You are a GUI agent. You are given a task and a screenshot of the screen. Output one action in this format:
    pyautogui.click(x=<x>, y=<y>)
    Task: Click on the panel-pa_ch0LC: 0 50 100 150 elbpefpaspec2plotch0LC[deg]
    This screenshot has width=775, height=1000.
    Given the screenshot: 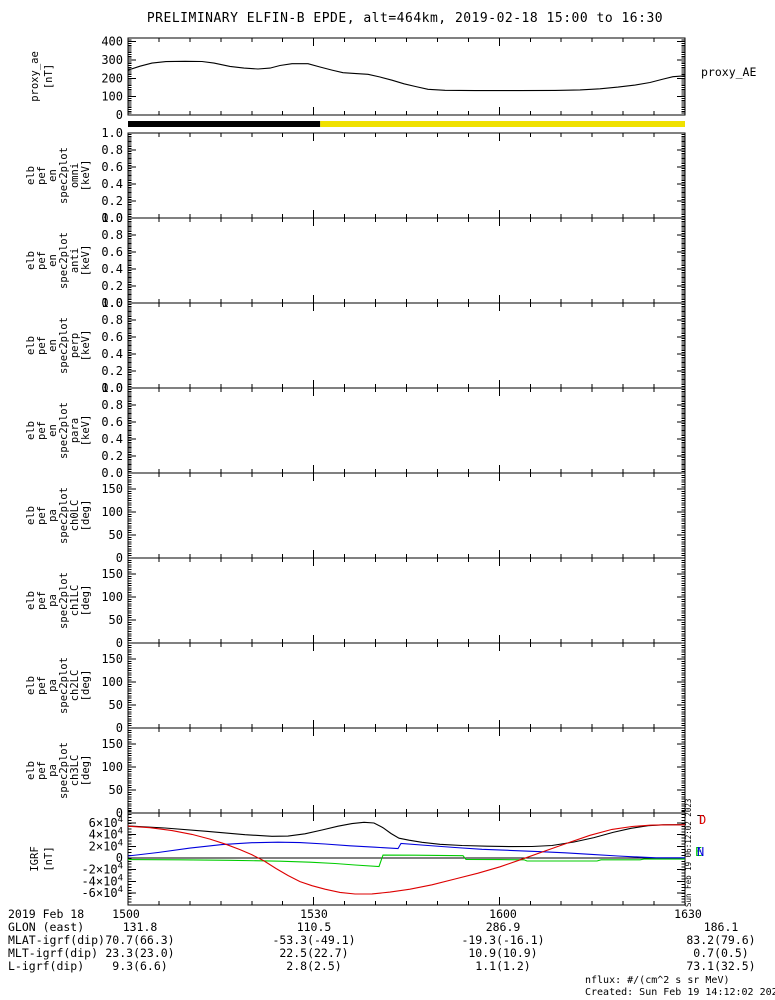 What is the action you would take?
    pyautogui.click(x=355, y=518)
    